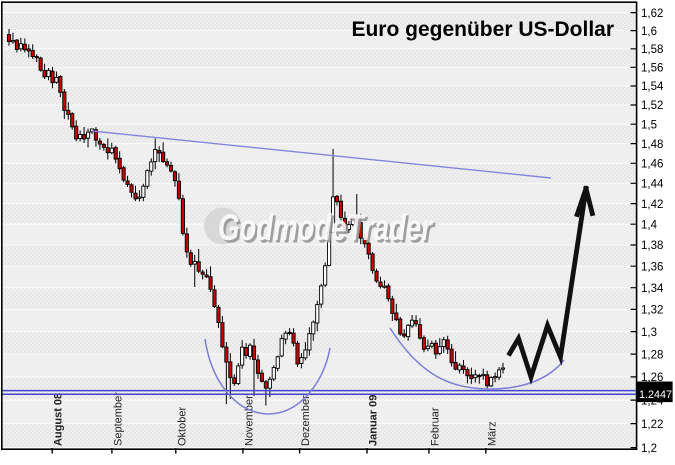 The image size is (675, 465). Describe the element at coordinates (652, 378) in the screenshot. I see `svg-text: 1,26` at that location.